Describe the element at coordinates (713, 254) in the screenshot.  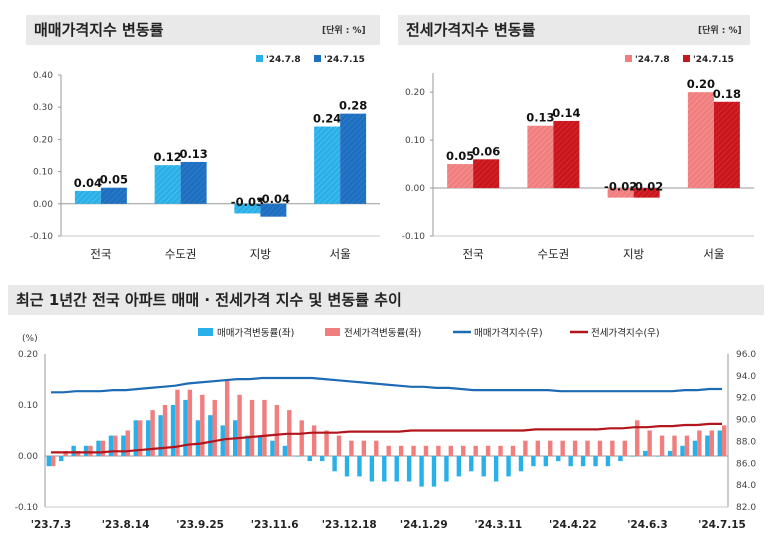
I see `jeonse-category-label: 서울` at that location.